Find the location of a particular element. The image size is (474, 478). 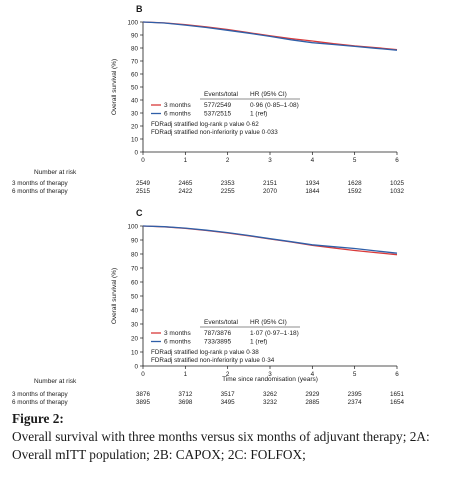

panel-b-risk-value: 1934 is located at coordinates (312, 183).